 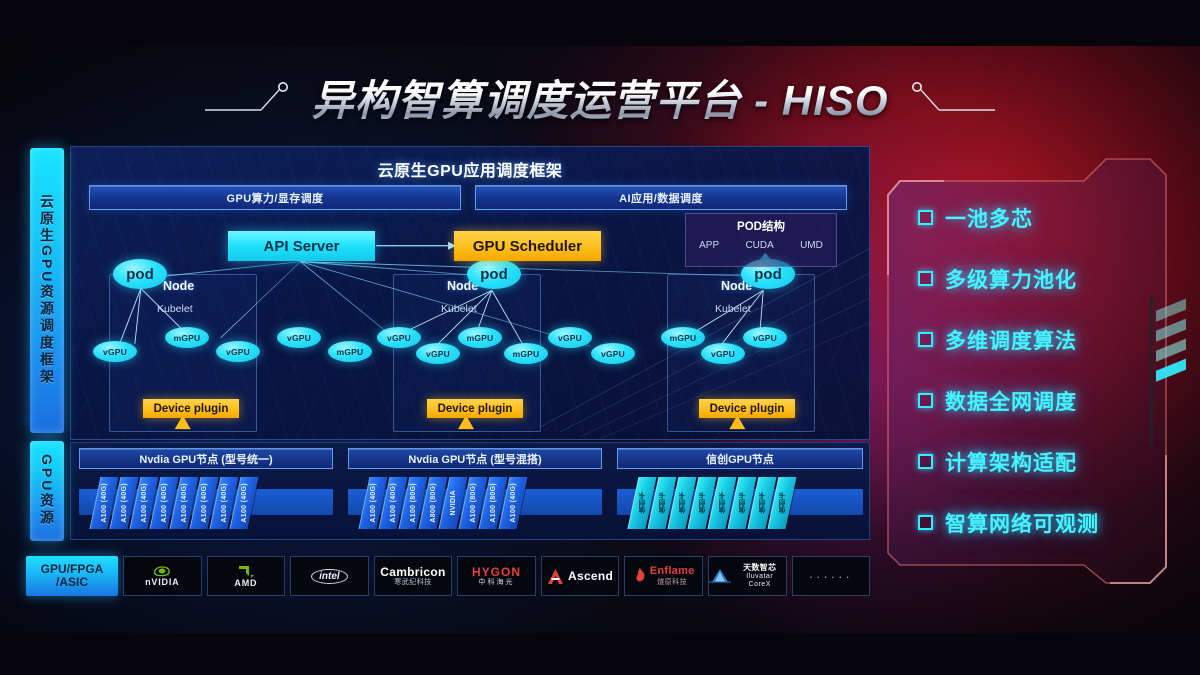 I want to click on vendor-cell-intel: intel, so click(x=329, y=576).